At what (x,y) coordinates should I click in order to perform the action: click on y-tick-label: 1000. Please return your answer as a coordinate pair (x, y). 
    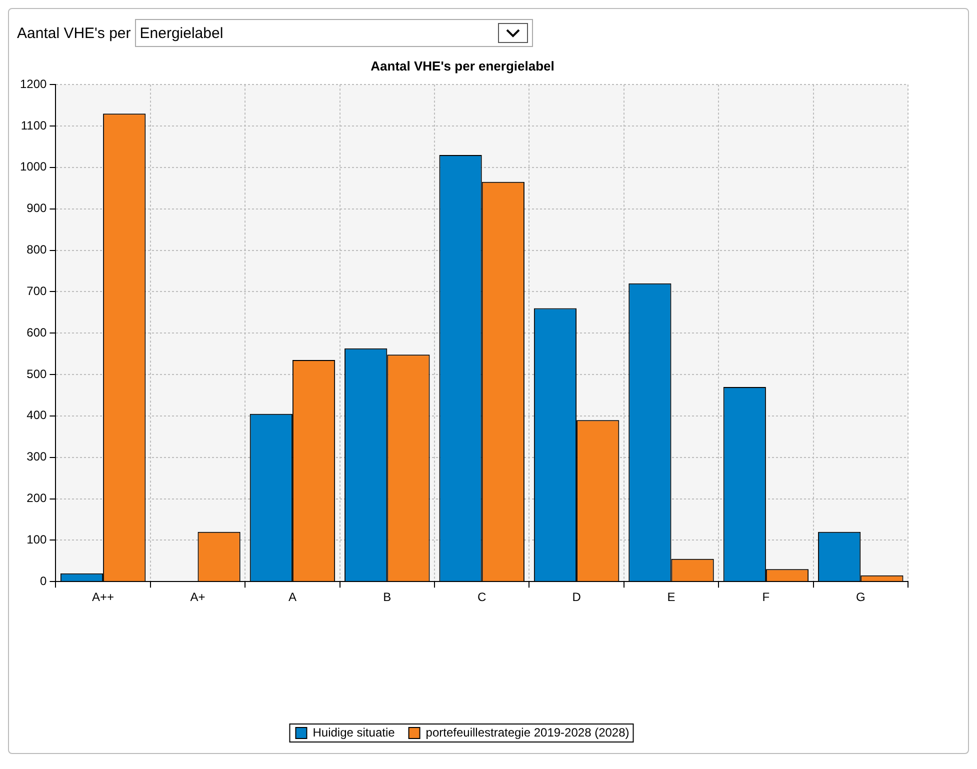
    Looking at the image, I should click on (34, 167).